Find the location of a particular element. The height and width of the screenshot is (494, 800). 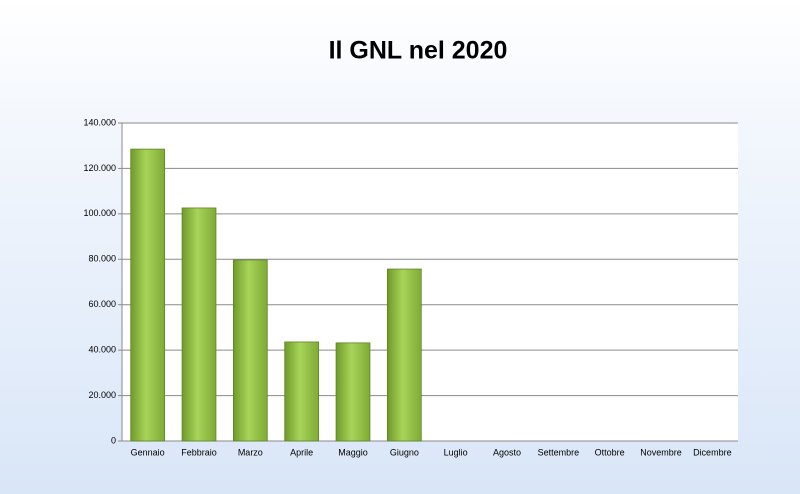

y-tick-label: 100.000 is located at coordinates (99, 213).